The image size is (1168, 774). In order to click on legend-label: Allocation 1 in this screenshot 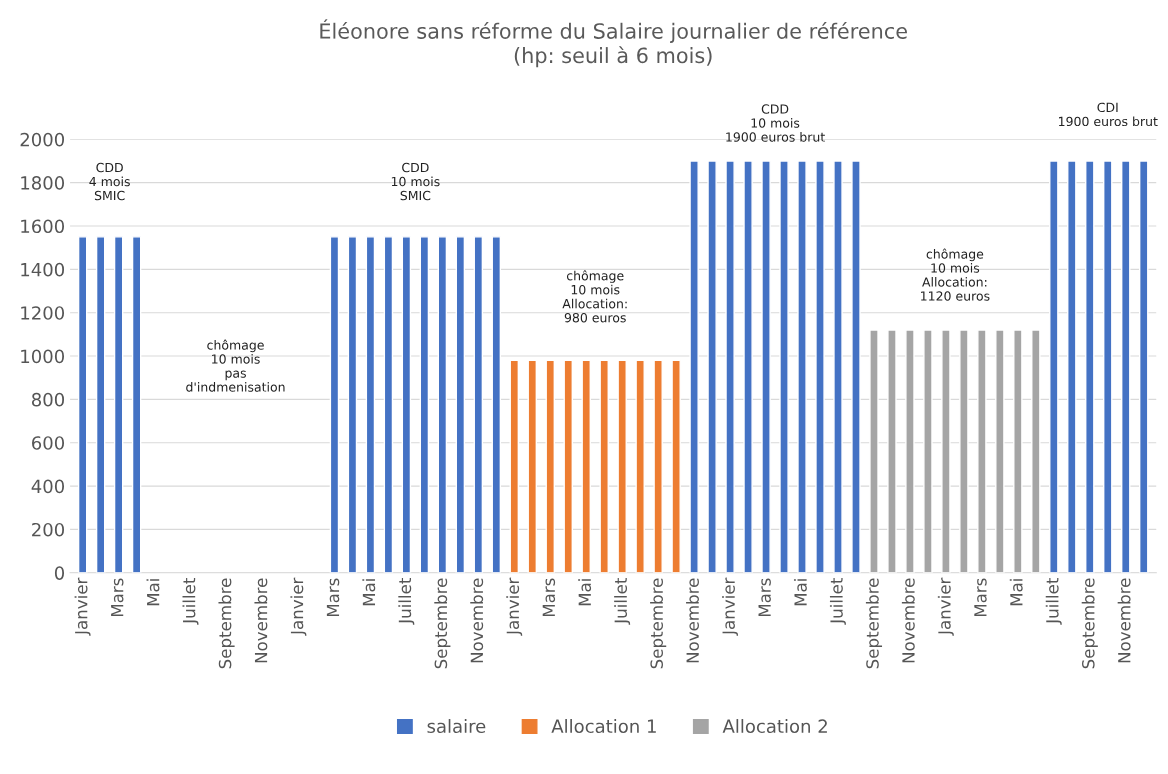, I will do `click(603, 726)`.